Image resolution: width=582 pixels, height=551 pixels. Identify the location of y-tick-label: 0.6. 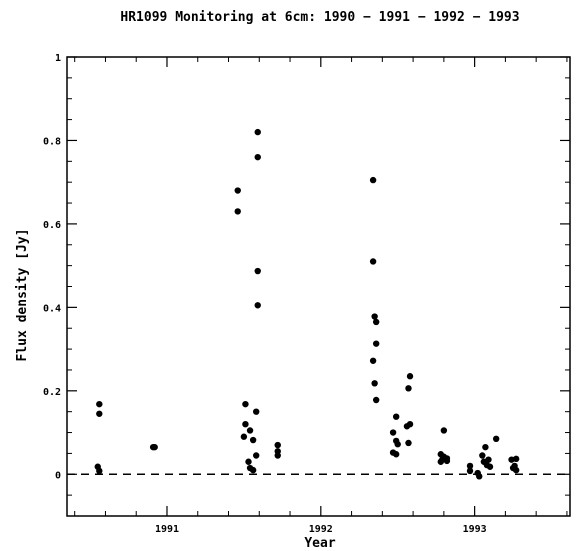
(52, 225).